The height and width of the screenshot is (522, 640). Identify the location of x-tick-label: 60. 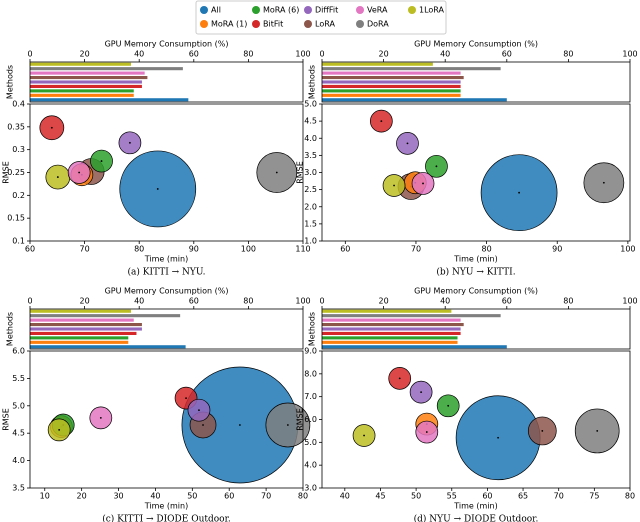
(30, 249).